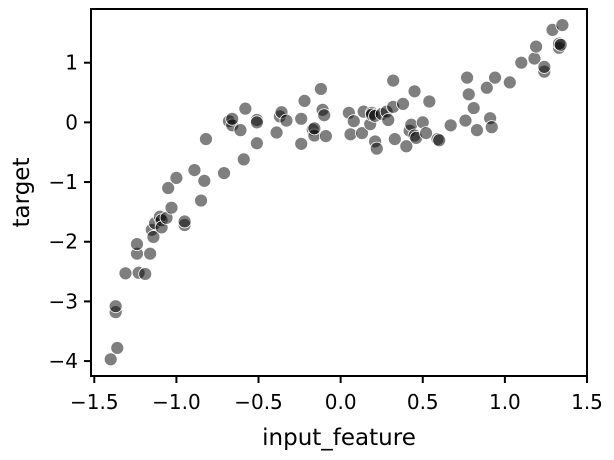 This screenshot has height=460, width=614. I want to click on y-tick-label-5: 1, so click(71, 63).